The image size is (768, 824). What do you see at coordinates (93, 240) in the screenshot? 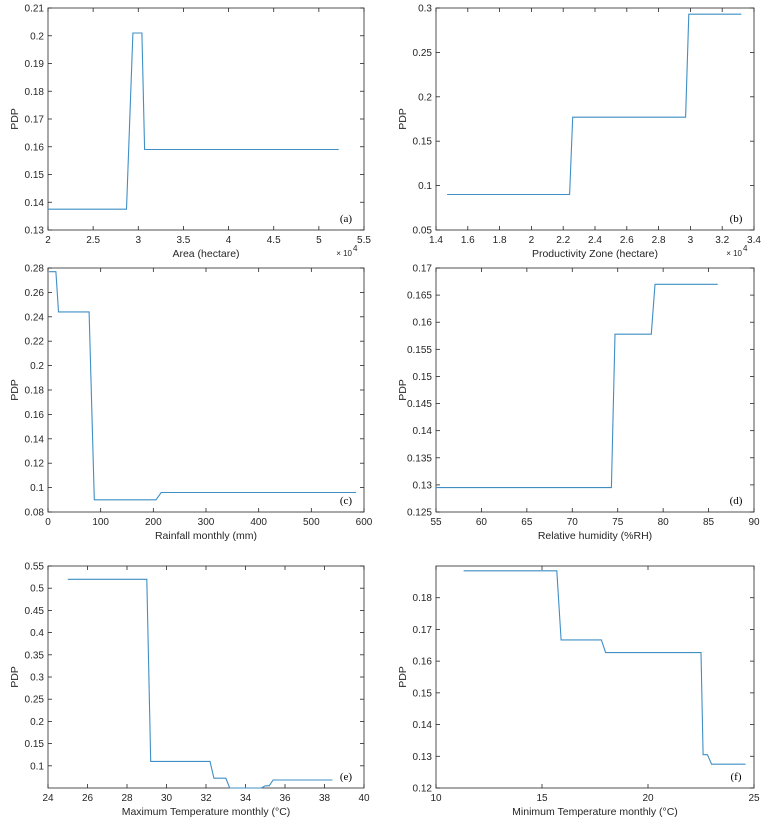
I see `x-tick-label: 2.5` at bounding box center [93, 240].